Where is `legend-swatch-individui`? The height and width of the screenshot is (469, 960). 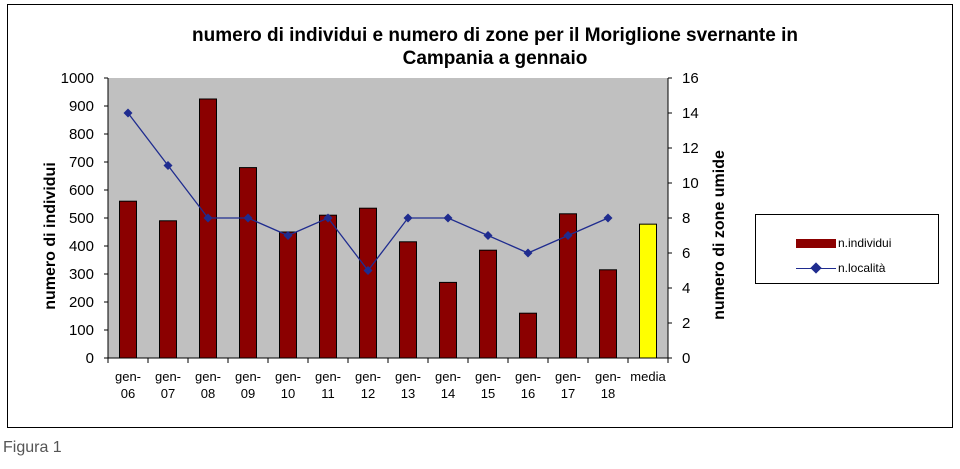
legend-swatch-individui is located at coordinates (816, 243).